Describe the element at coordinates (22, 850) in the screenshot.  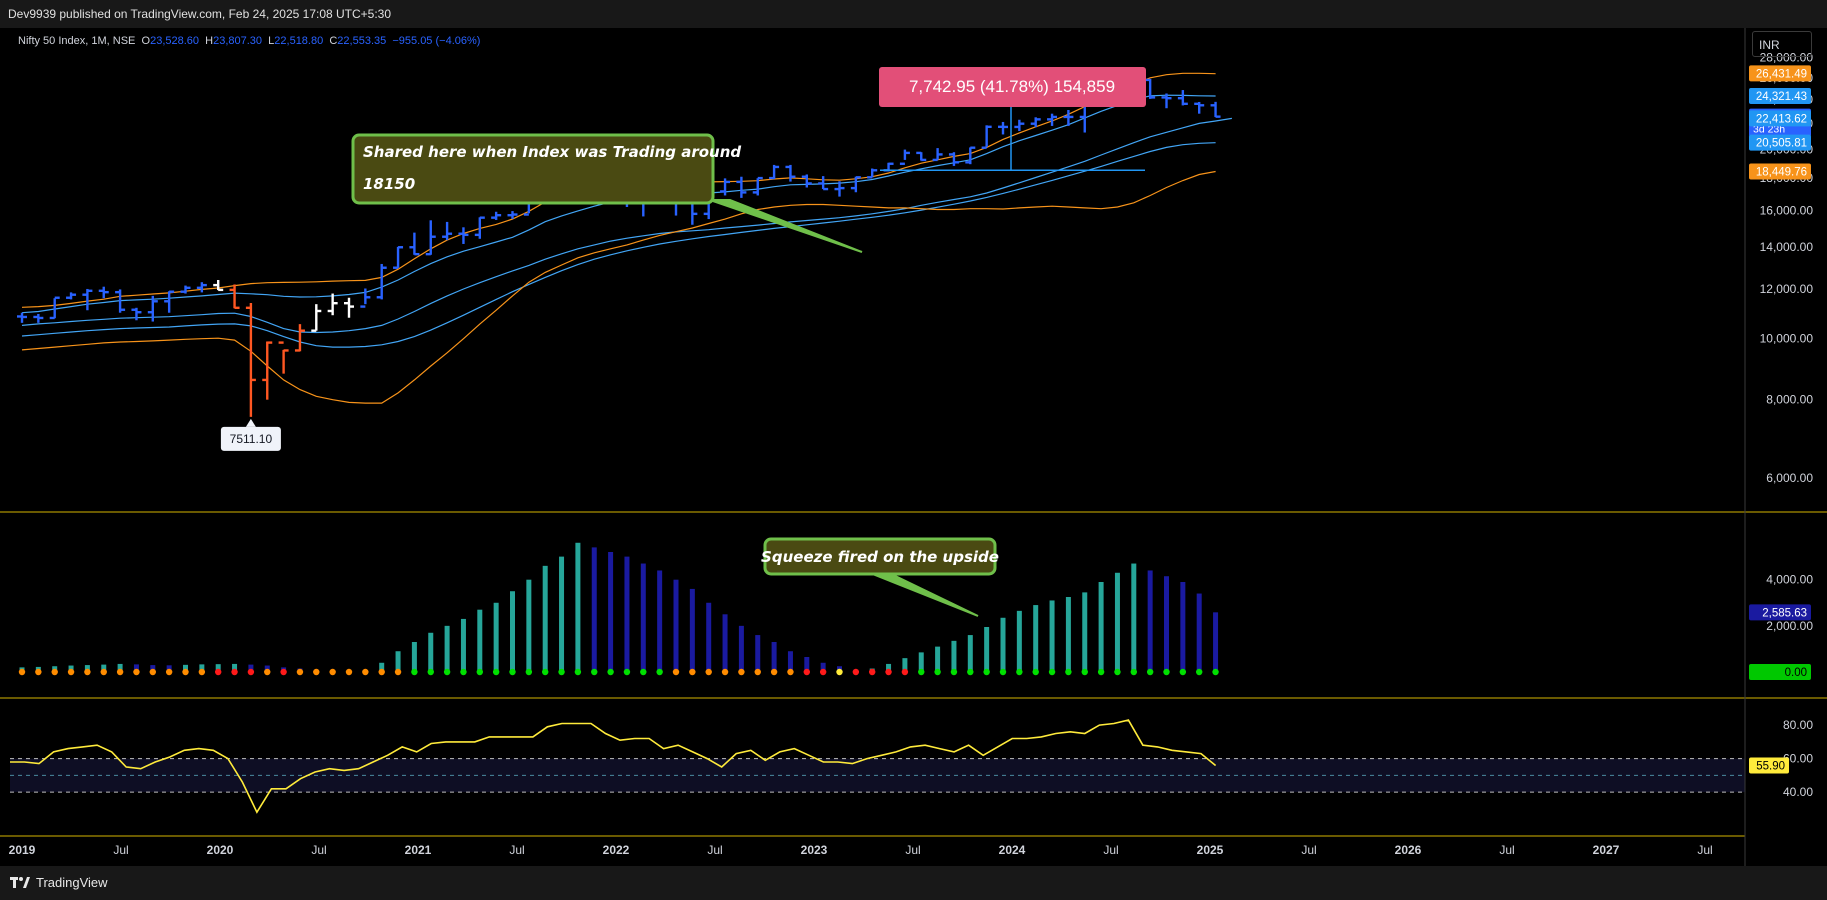
I see `time-tick-label: 2019` at that location.